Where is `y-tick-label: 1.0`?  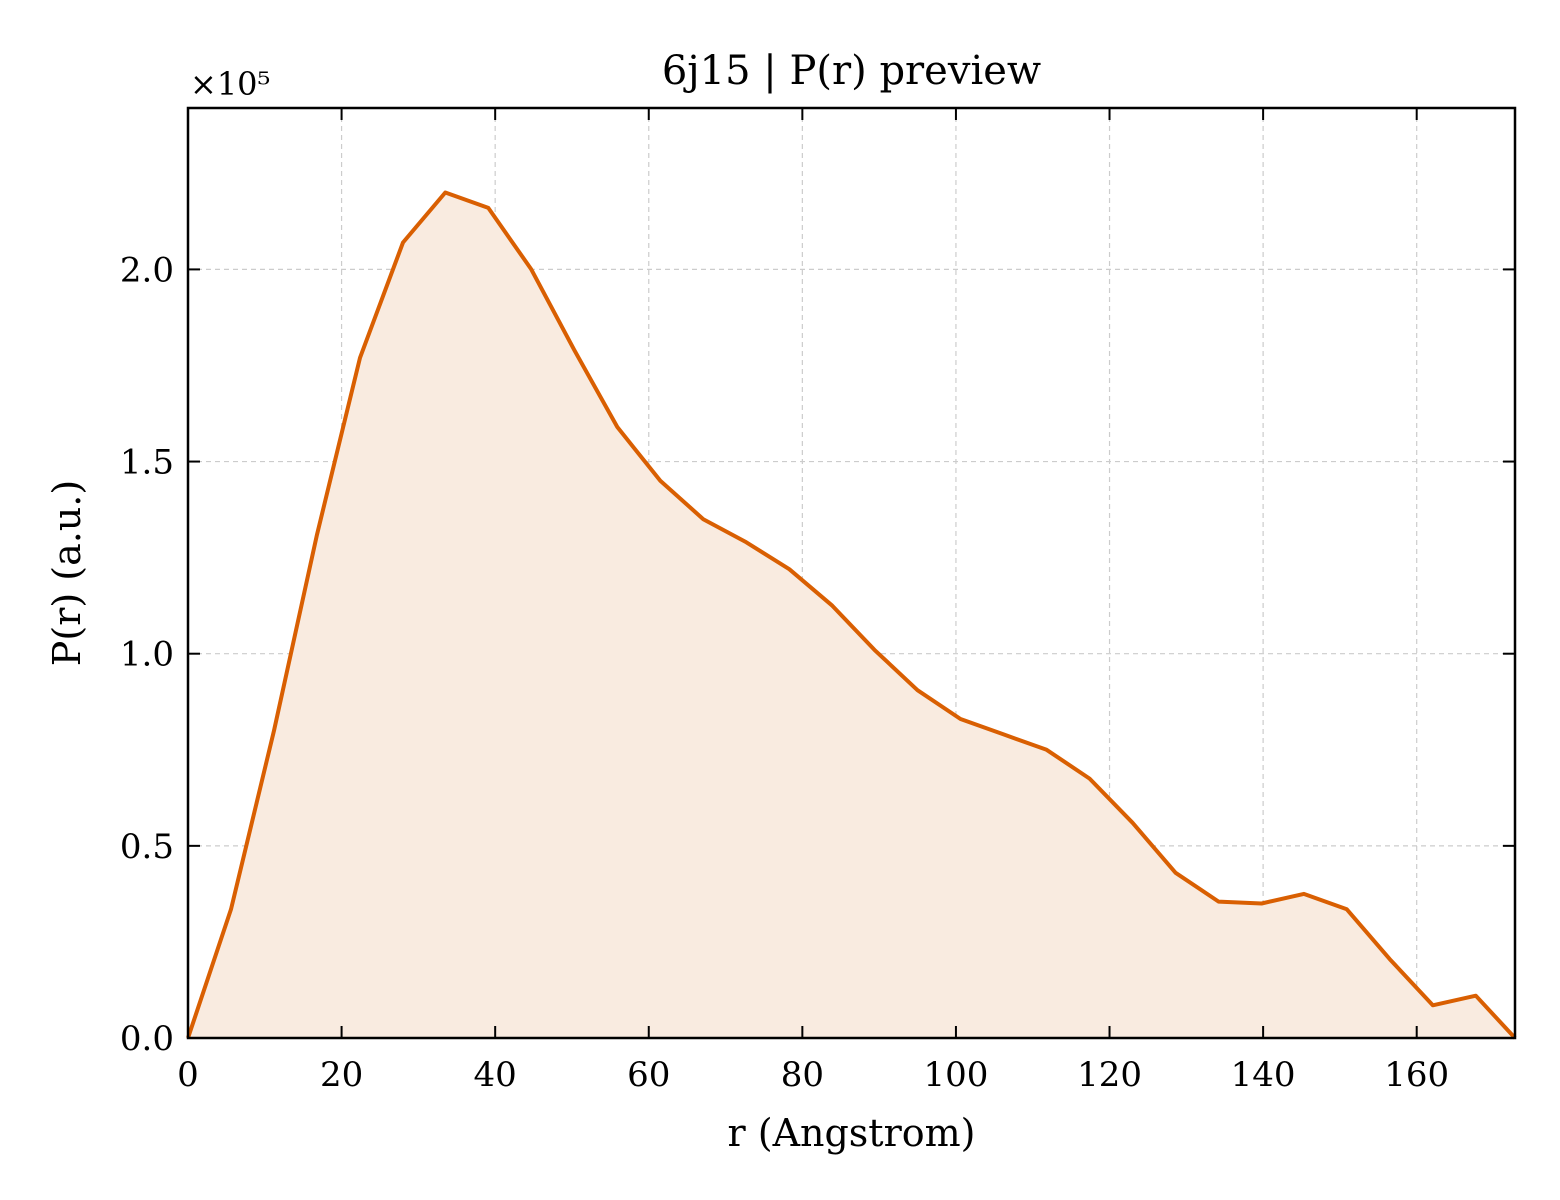 y-tick-label: 1.0 is located at coordinates (147, 655).